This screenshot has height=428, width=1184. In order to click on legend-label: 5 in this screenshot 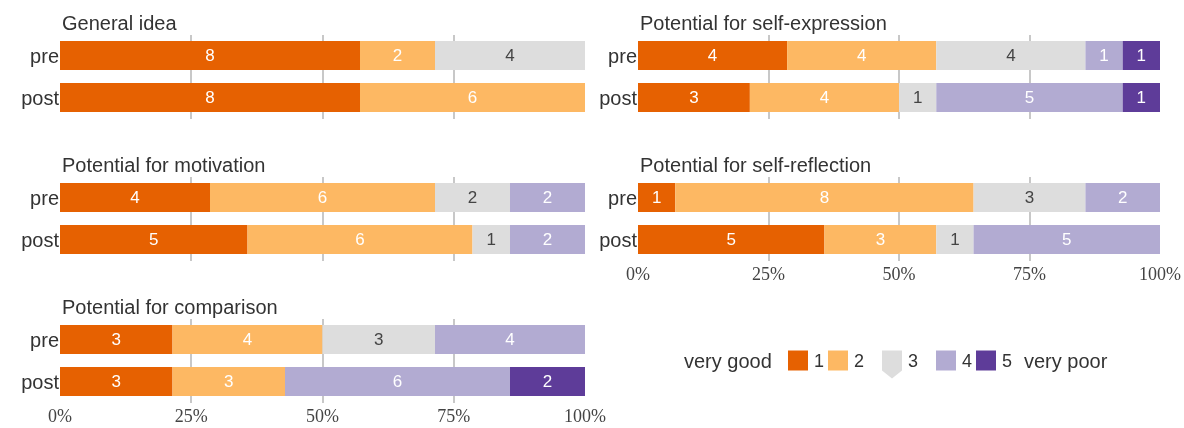, I will do `click(1007, 361)`.